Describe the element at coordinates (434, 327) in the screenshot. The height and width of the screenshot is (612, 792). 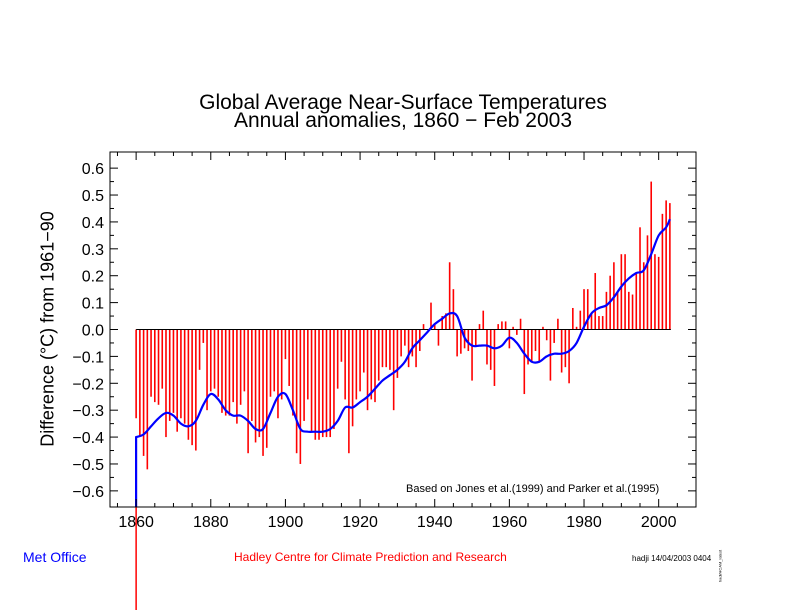
I see `bar-1940` at that location.